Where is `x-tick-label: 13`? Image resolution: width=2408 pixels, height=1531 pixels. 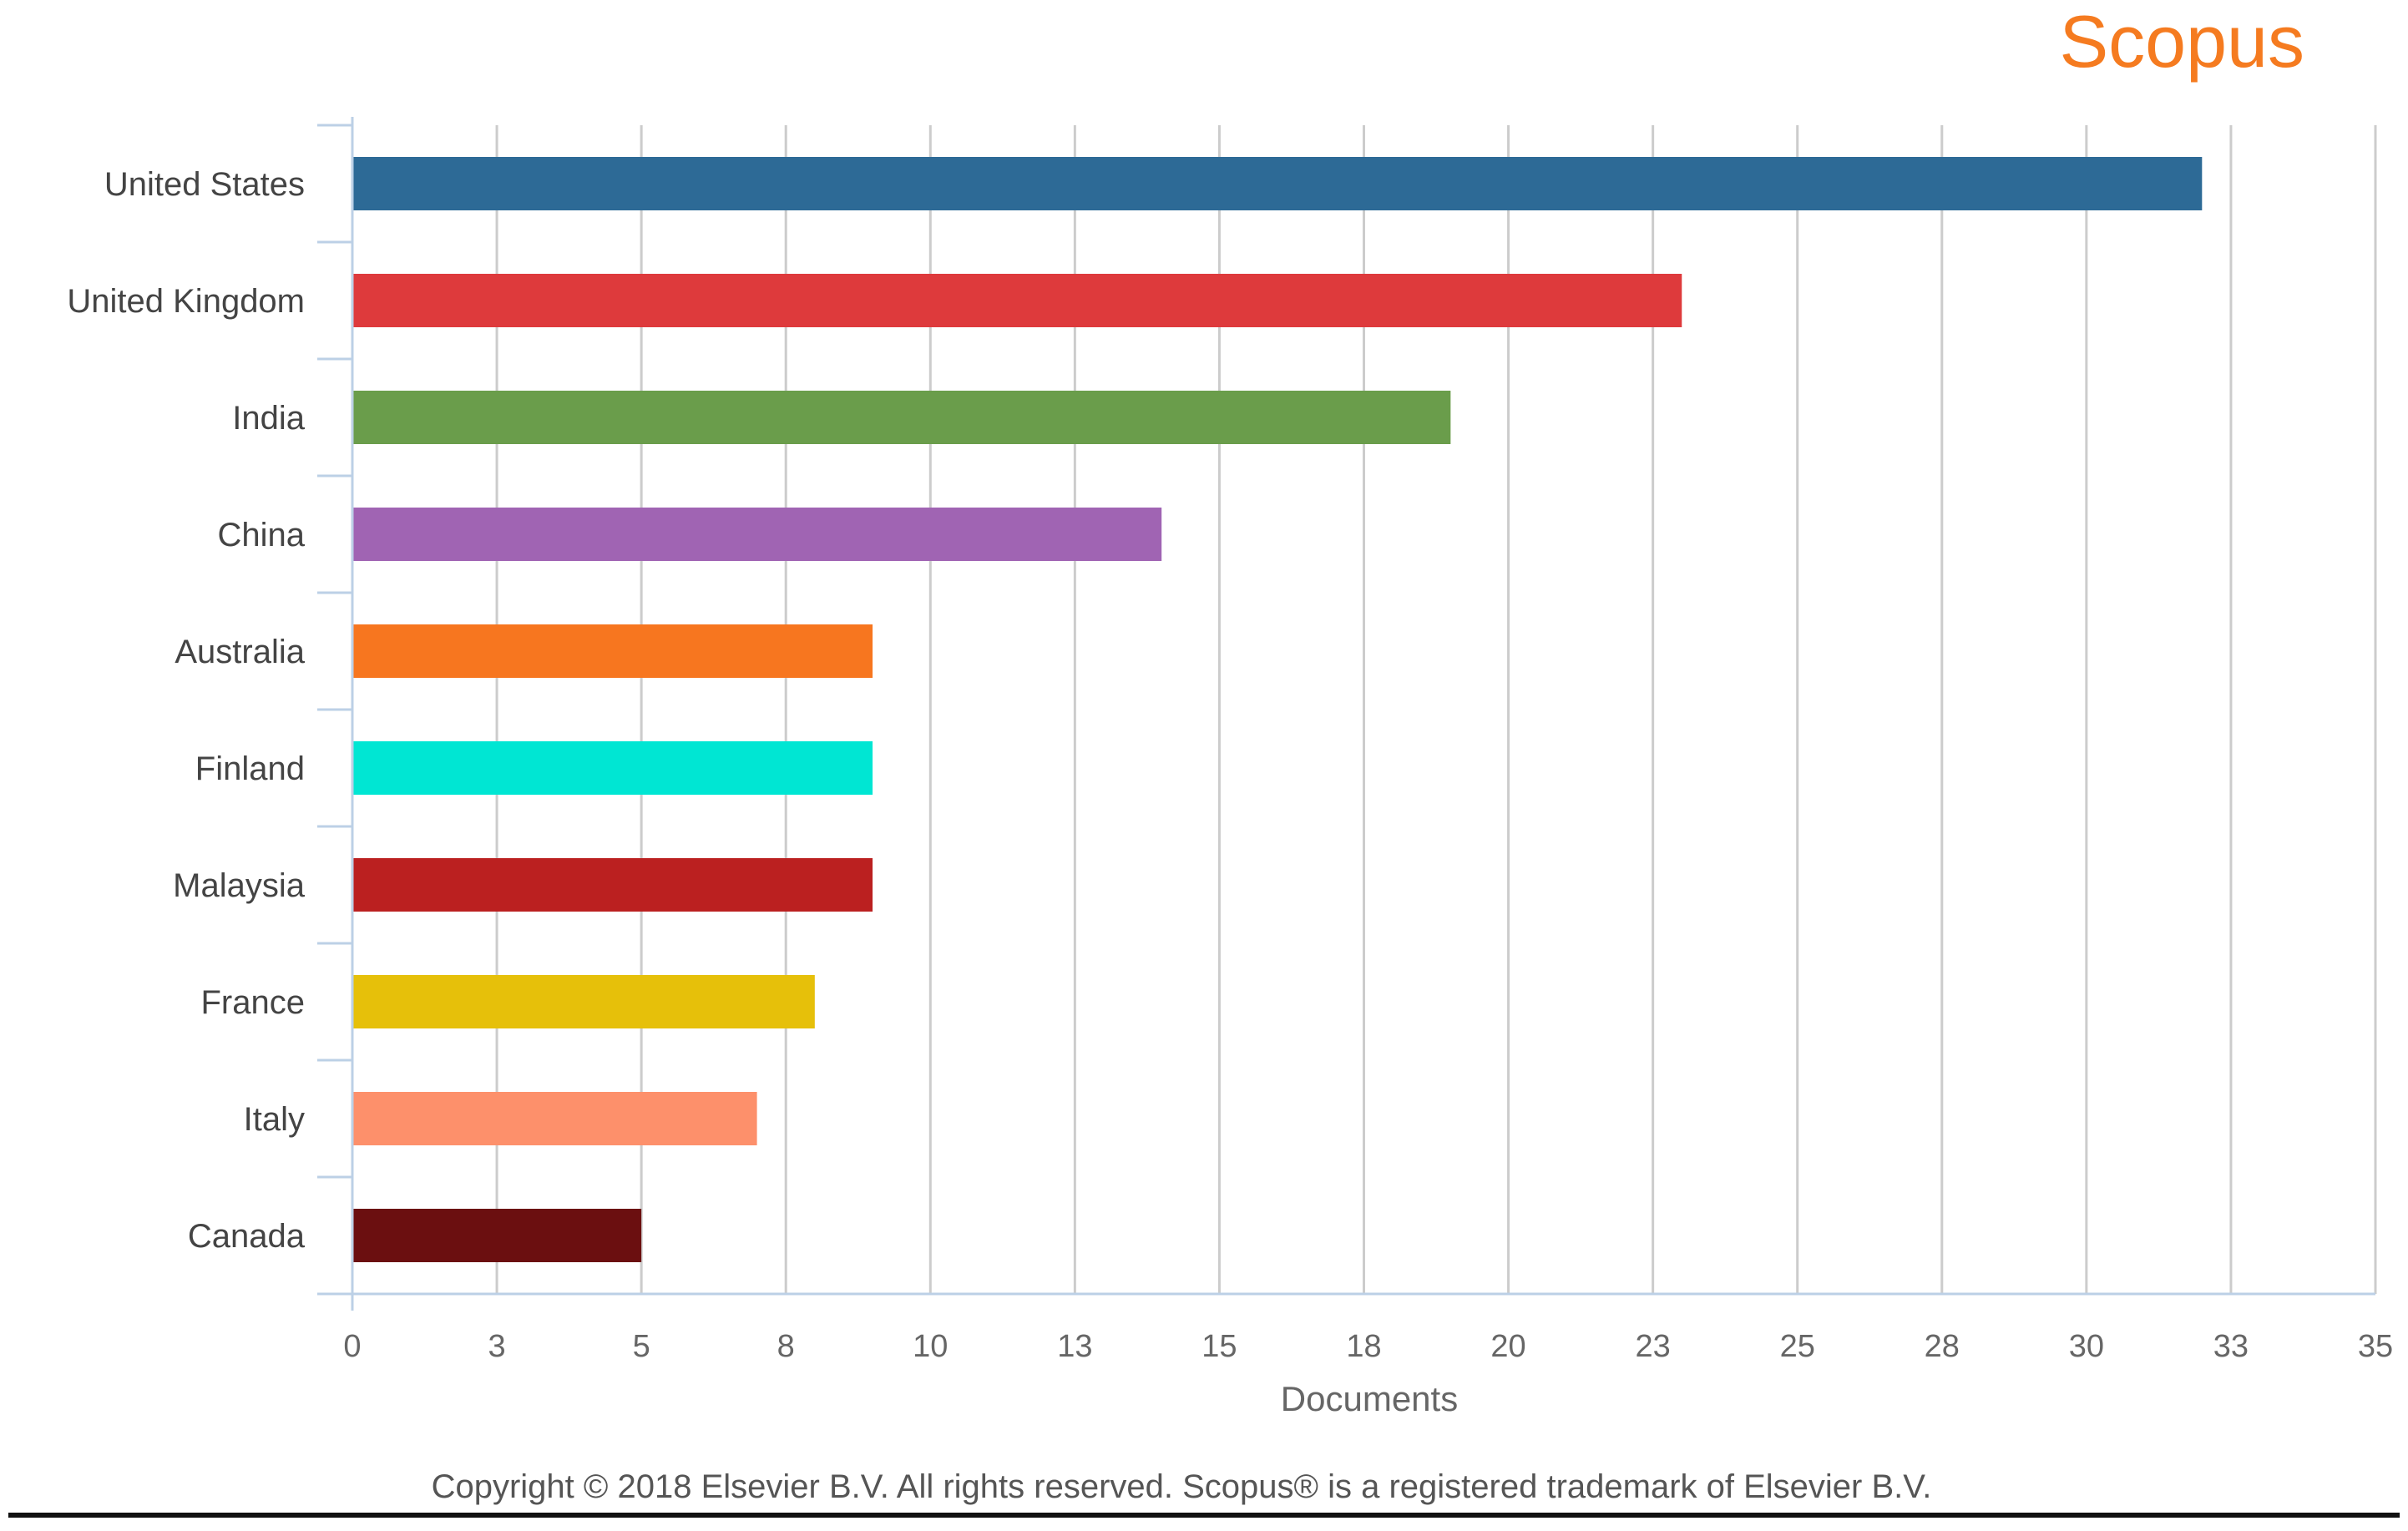
x-tick-label: 13 is located at coordinates (1074, 1346).